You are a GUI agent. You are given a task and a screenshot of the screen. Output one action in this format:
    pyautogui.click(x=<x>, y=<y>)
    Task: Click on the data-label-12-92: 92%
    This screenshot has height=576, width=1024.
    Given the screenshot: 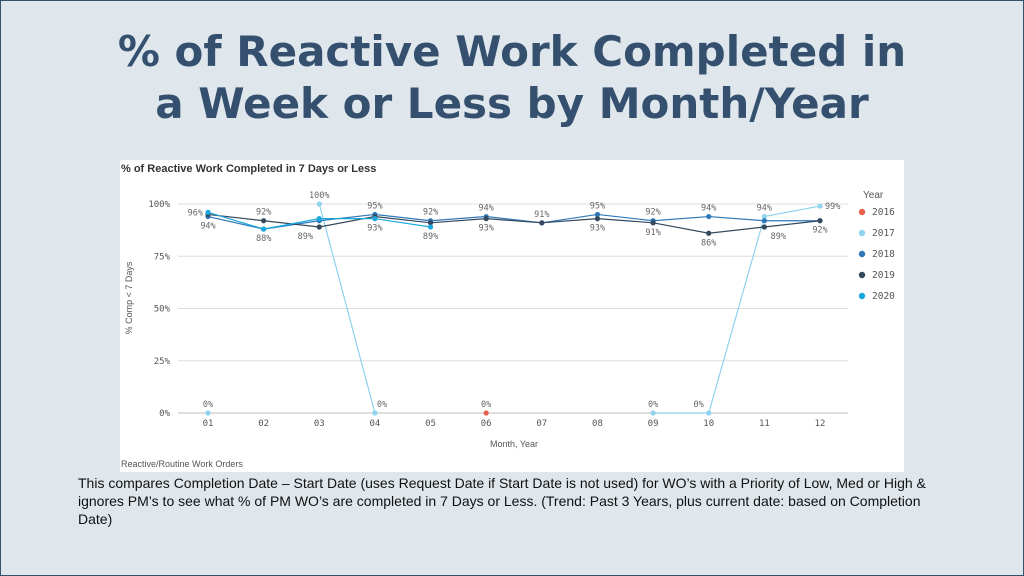 What is the action you would take?
    pyautogui.click(x=819, y=231)
    